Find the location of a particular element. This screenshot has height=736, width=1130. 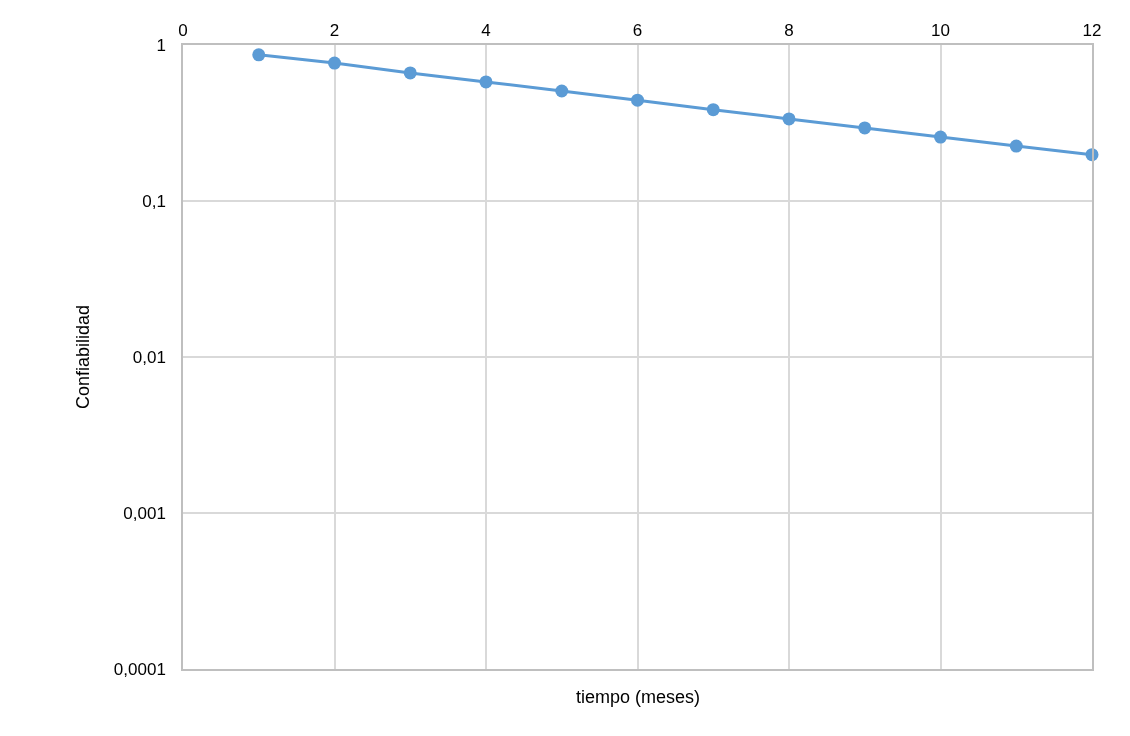

y-tick-label: 1 is located at coordinates (161, 45).